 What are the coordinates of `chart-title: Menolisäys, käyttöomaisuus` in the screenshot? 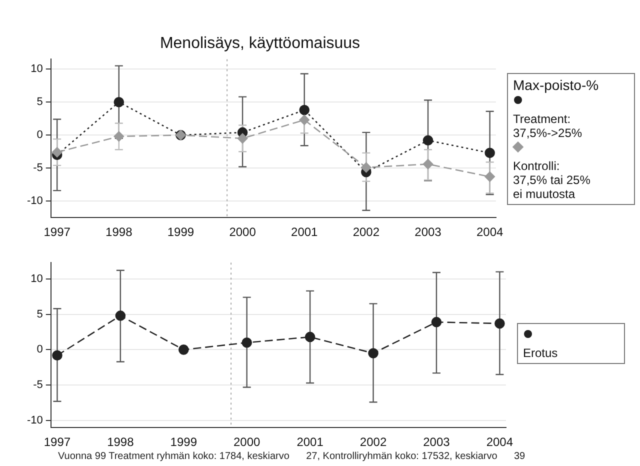 It's located at (260, 43).